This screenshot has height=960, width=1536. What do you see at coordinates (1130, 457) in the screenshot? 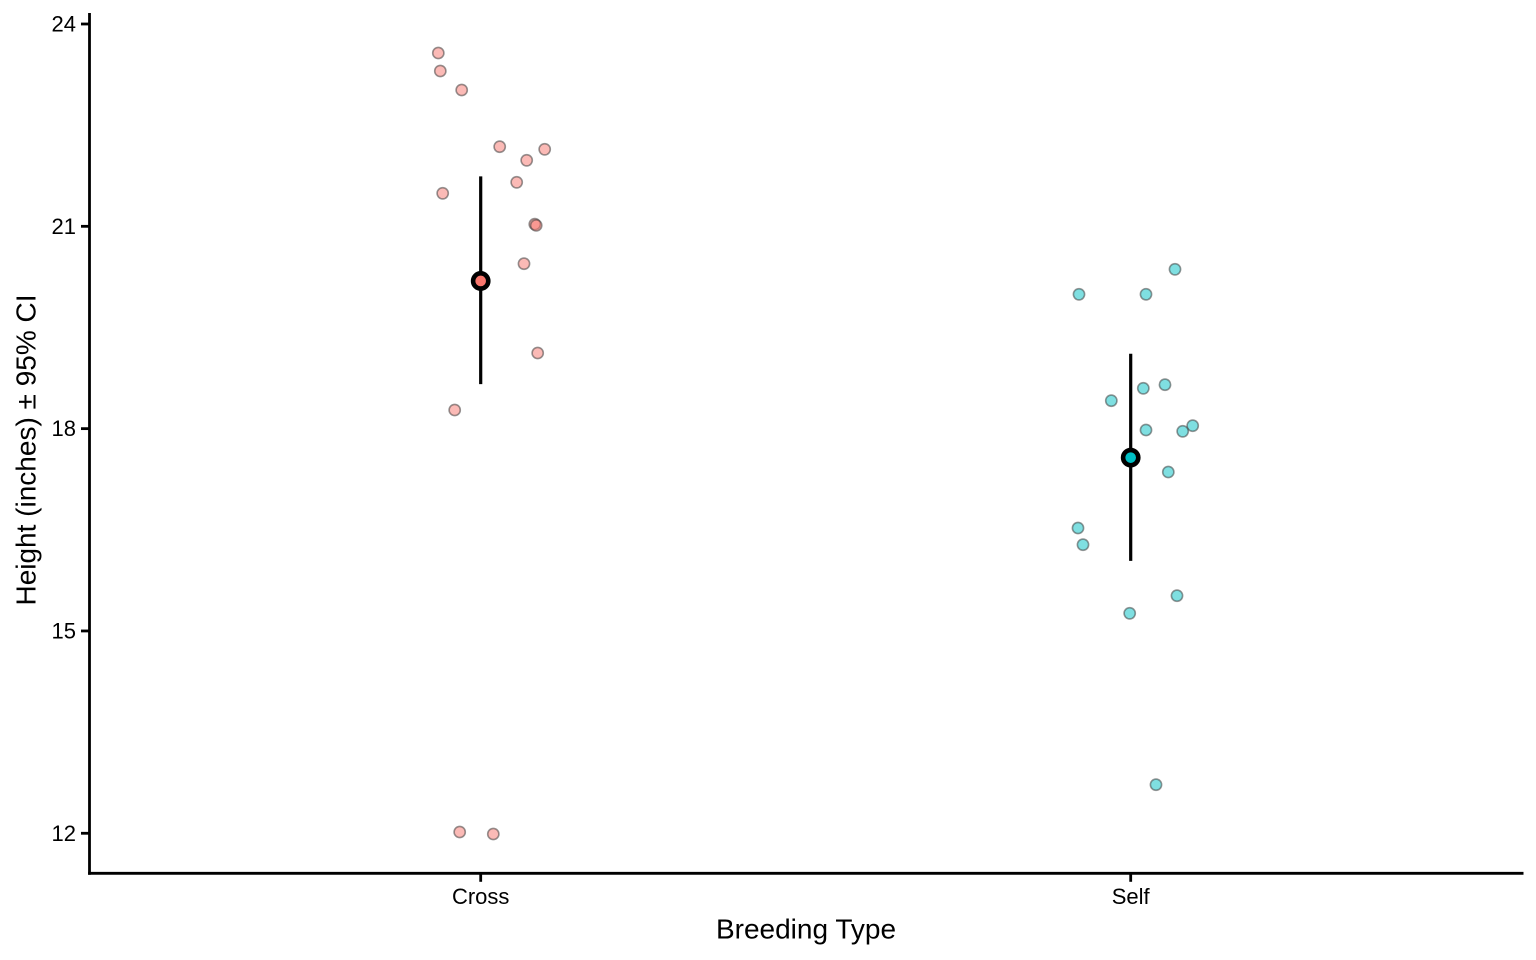
I see `mean-point-self` at bounding box center [1130, 457].